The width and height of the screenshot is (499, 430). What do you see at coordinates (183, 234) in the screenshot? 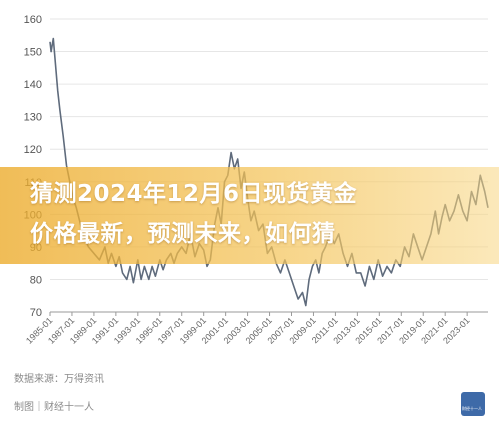
I see `headline-line-2: 价格最新，预测未来，如何猜` at bounding box center [183, 234].